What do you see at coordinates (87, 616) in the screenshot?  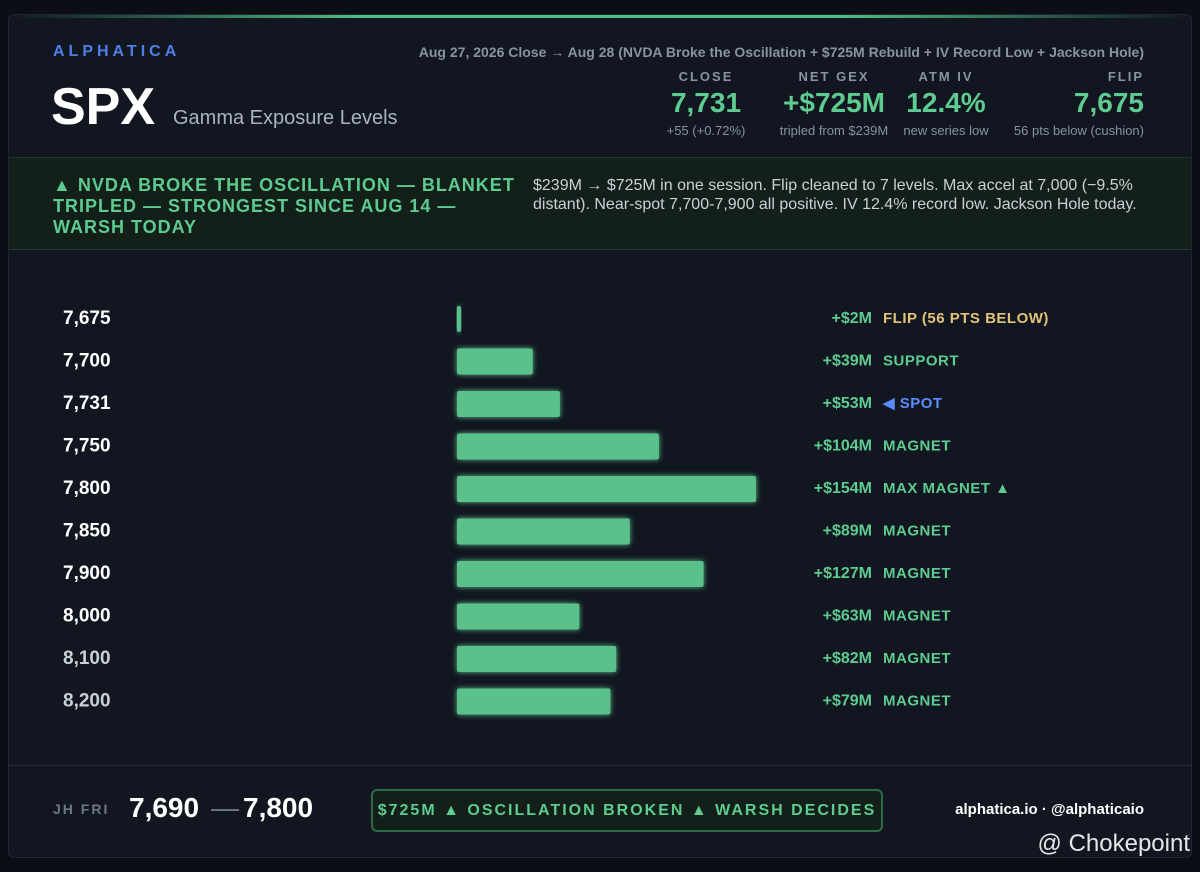 I see `category-label: 8,000` at bounding box center [87, 616].